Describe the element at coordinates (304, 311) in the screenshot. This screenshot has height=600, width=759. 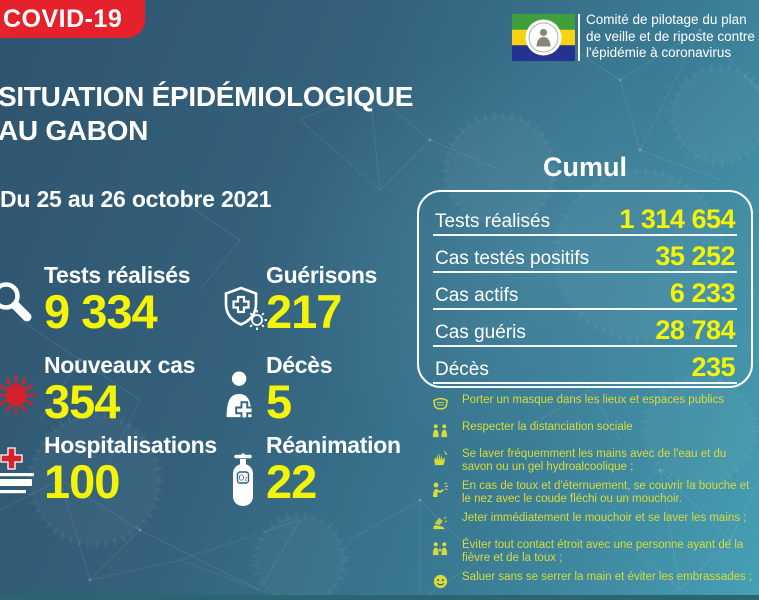
I see `stat-value: 217` at that location.